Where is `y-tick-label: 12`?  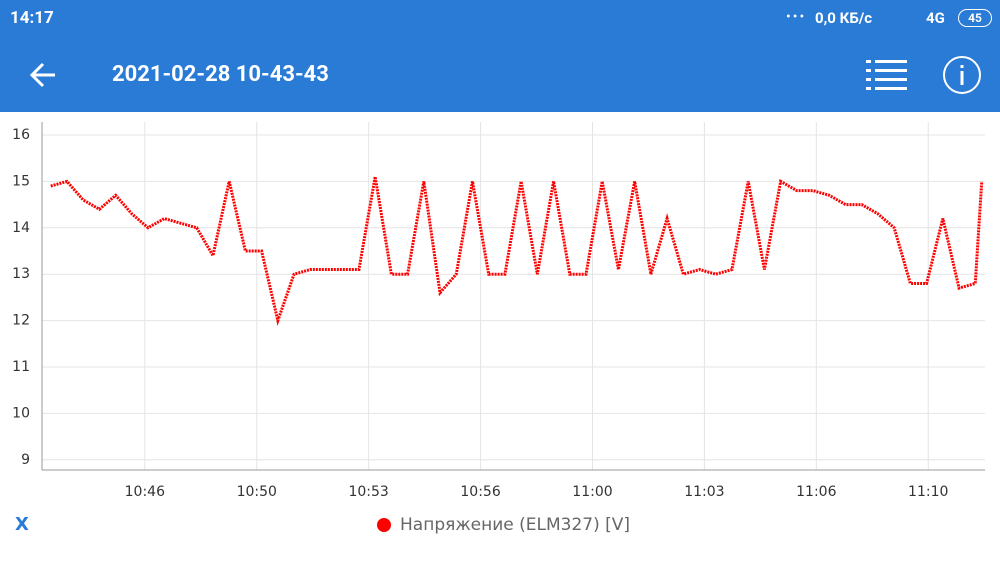 y-tick-label: 12 is located at coordinates (21, 321).